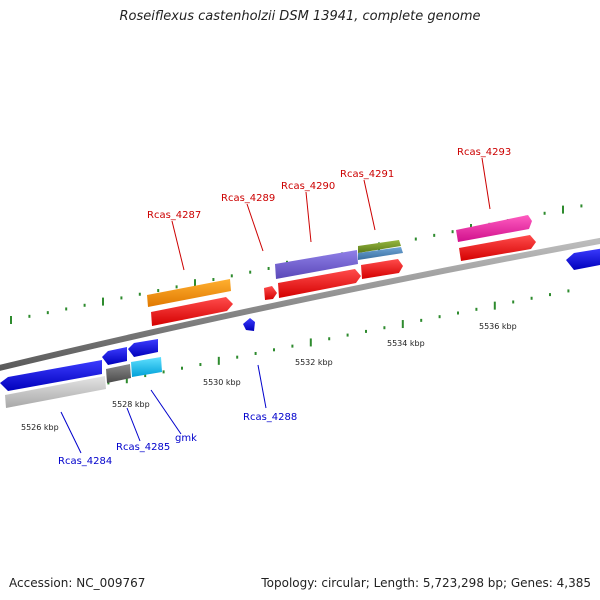 The height and width of the screenshot is (600, 600). I want to click on kbp-label: 5536 kbp, so click(498, 326).